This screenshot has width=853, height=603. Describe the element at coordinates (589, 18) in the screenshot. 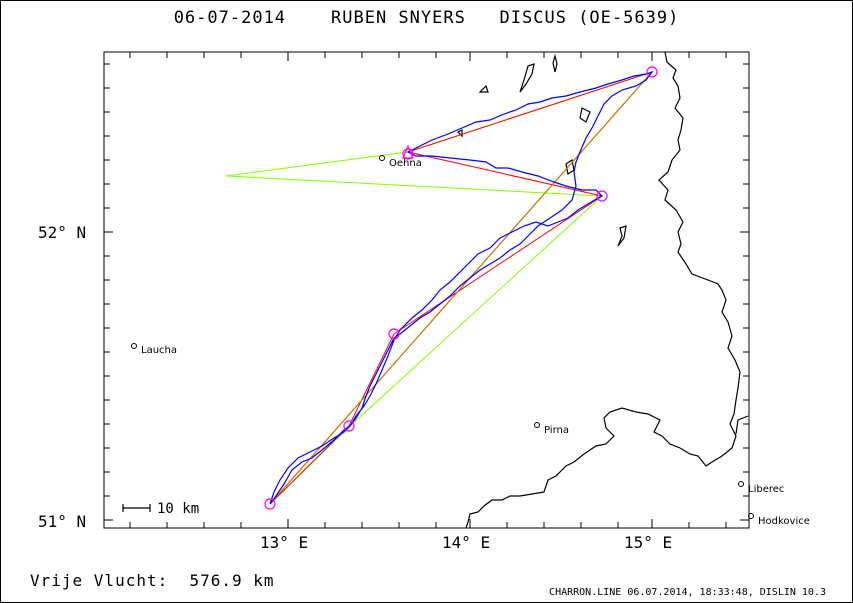

I see `glider-name: DISCUS (OE-5639)` at that location.